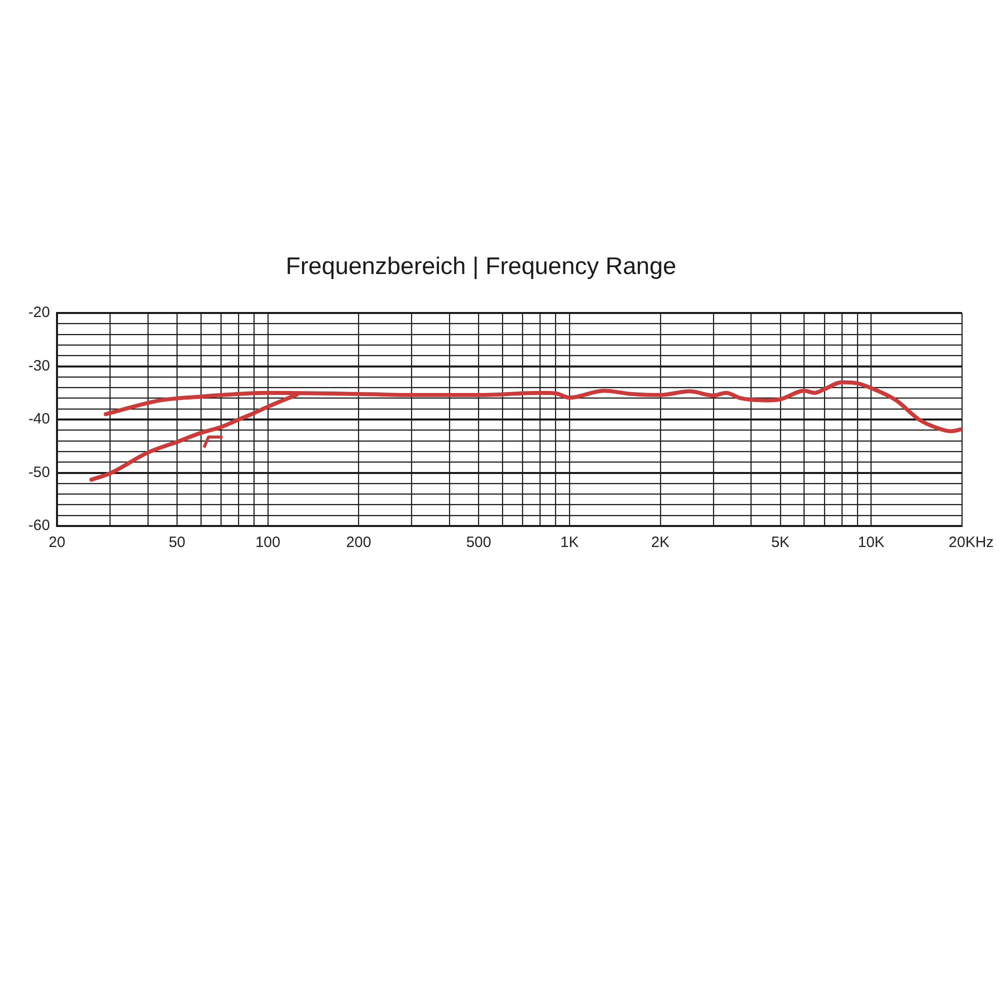 The width and height of the screenshot is (1000, 1000). What do you see at coordinates (962, 543) in the screenshot?
I see `x-tick-label: 20K` at bounding box center [962, 543].